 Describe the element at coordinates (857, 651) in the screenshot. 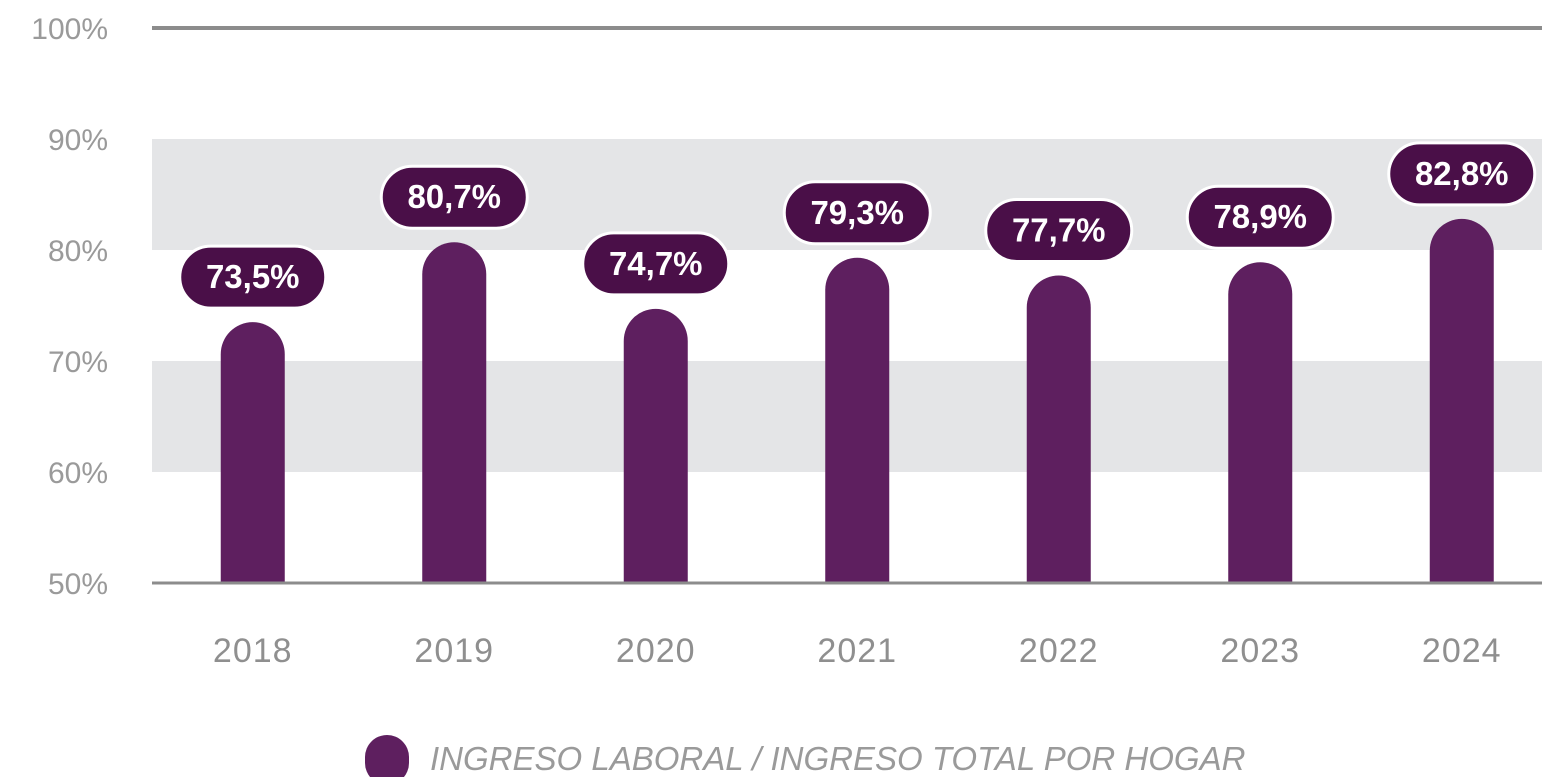

I see `x-tick-label: 2021` at that location.